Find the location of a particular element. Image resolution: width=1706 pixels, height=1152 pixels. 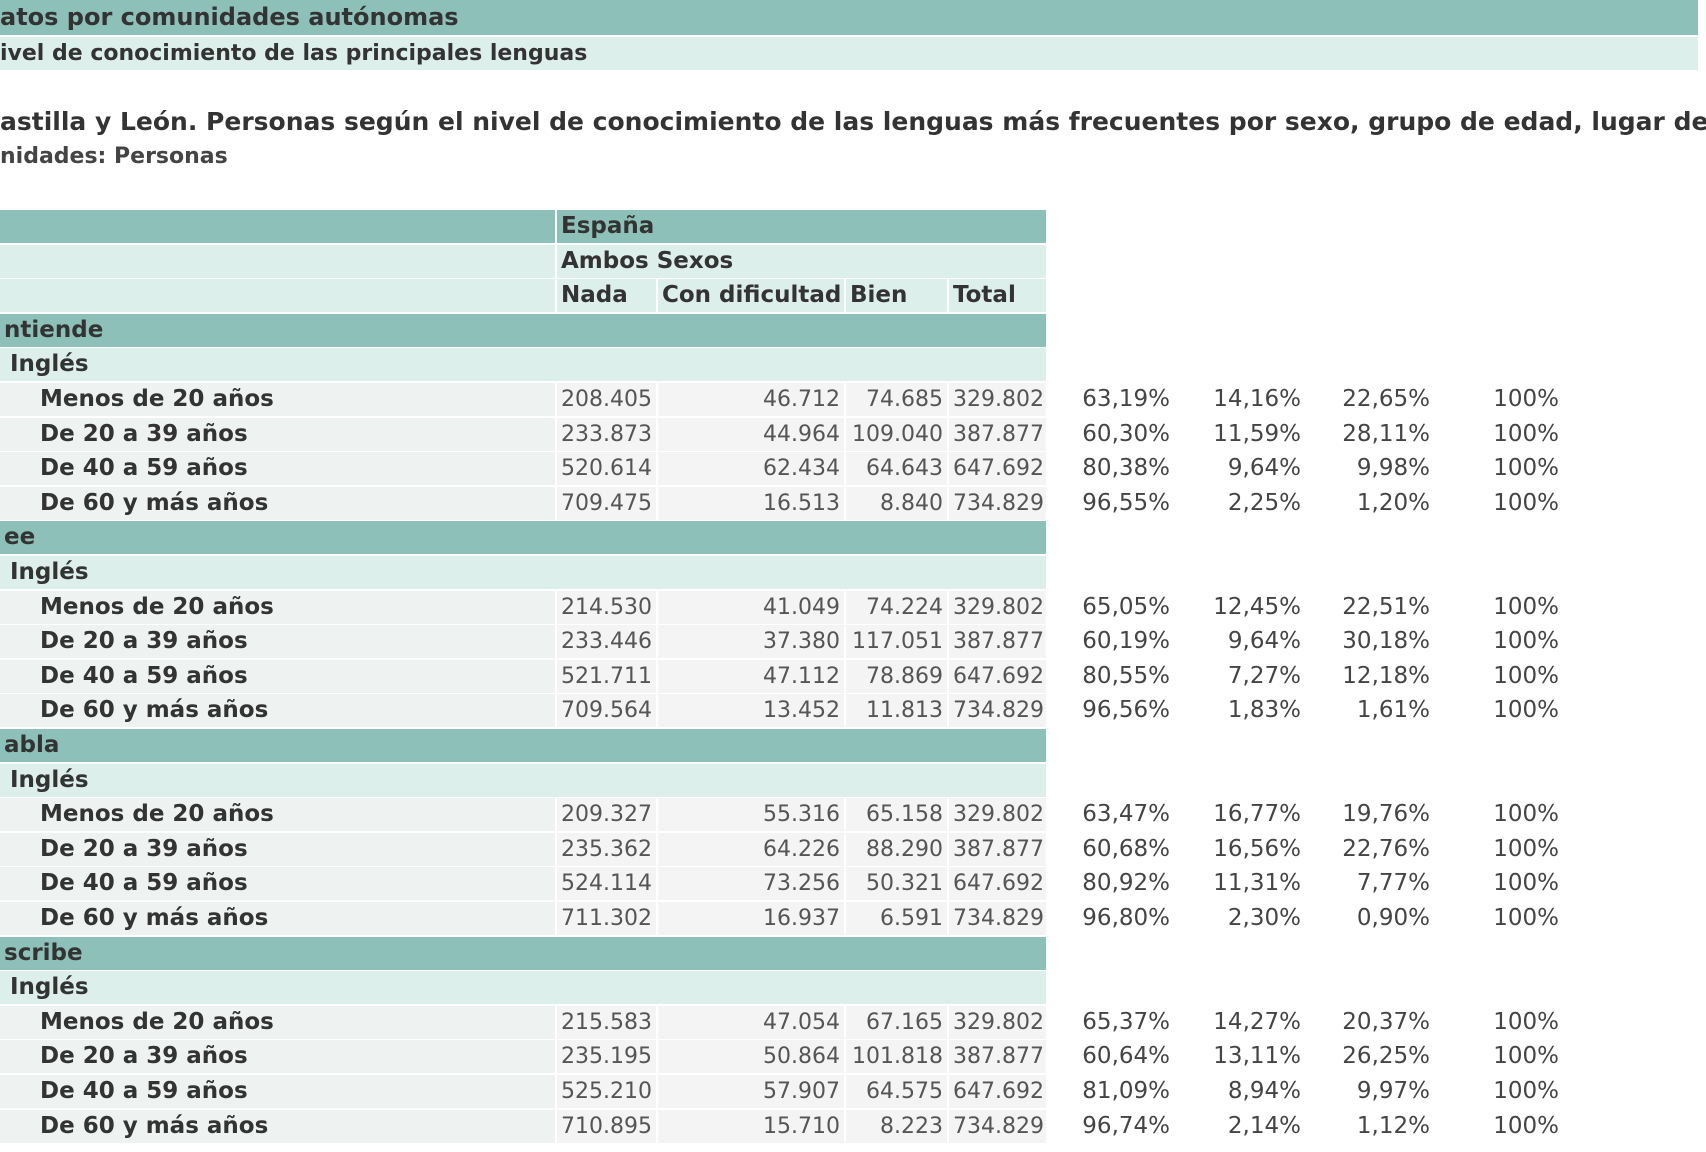

percent-cell: 26,25% is located at coordinates (1386, 1056).